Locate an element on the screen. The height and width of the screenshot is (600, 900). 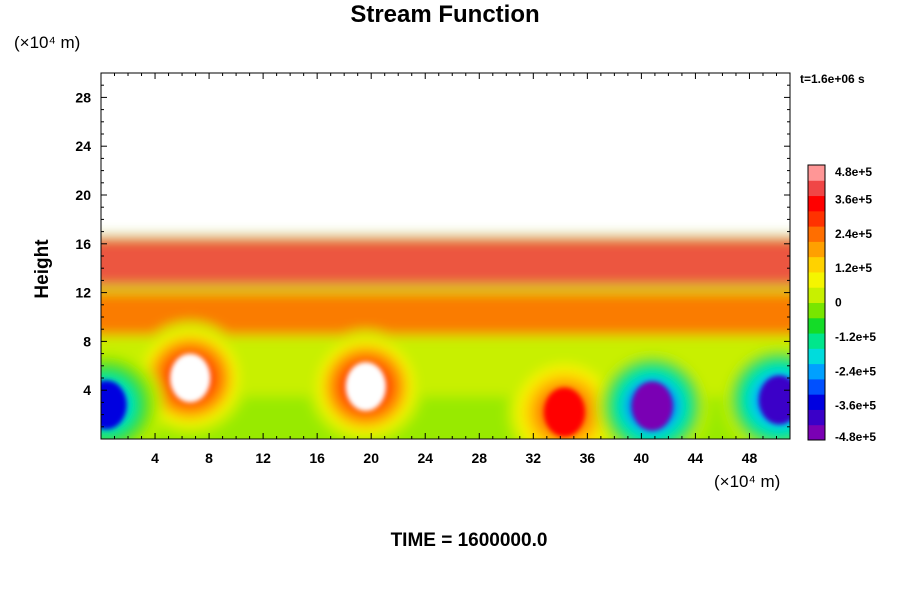
colorbar-label: 4.8e+5 is located at coordinates (853, 172).